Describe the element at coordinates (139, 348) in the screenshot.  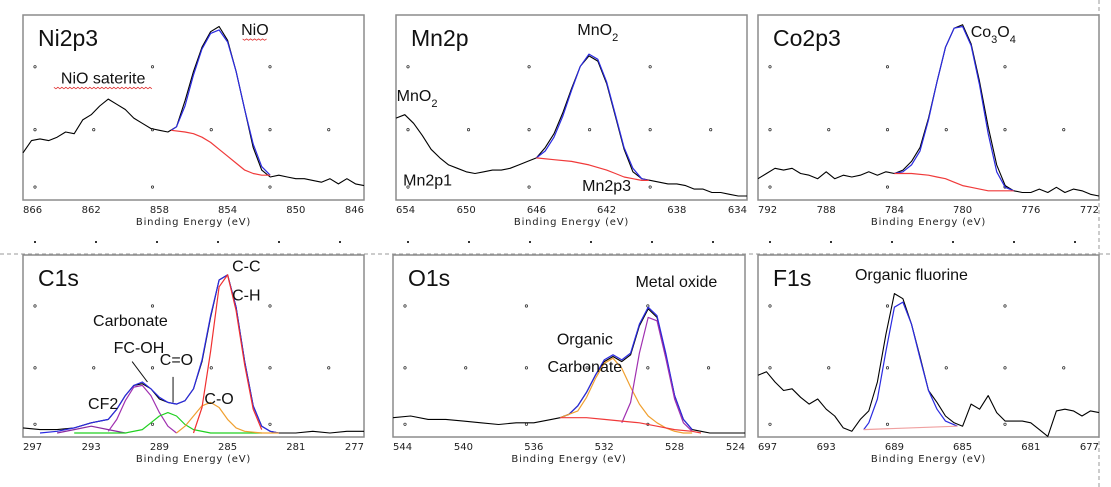
I see `annotation-fc-oh: FC-OH` at that location.